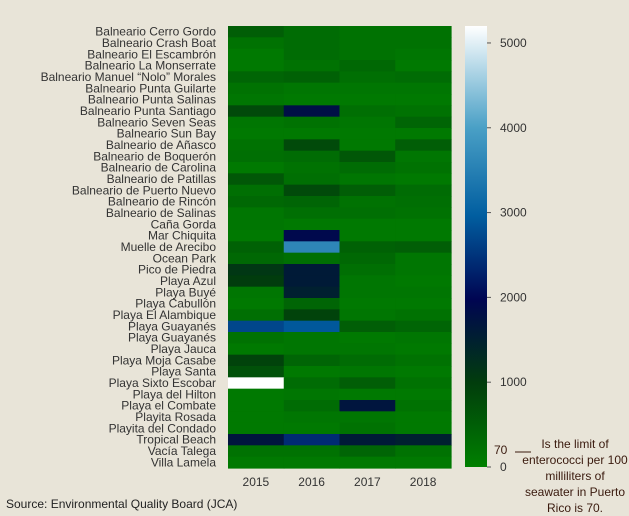 This screenshot has width=629, height=516. Describe the element at coordinates (185, 258) in the screenshot. I see `row-label: Ocean Park` at that location.